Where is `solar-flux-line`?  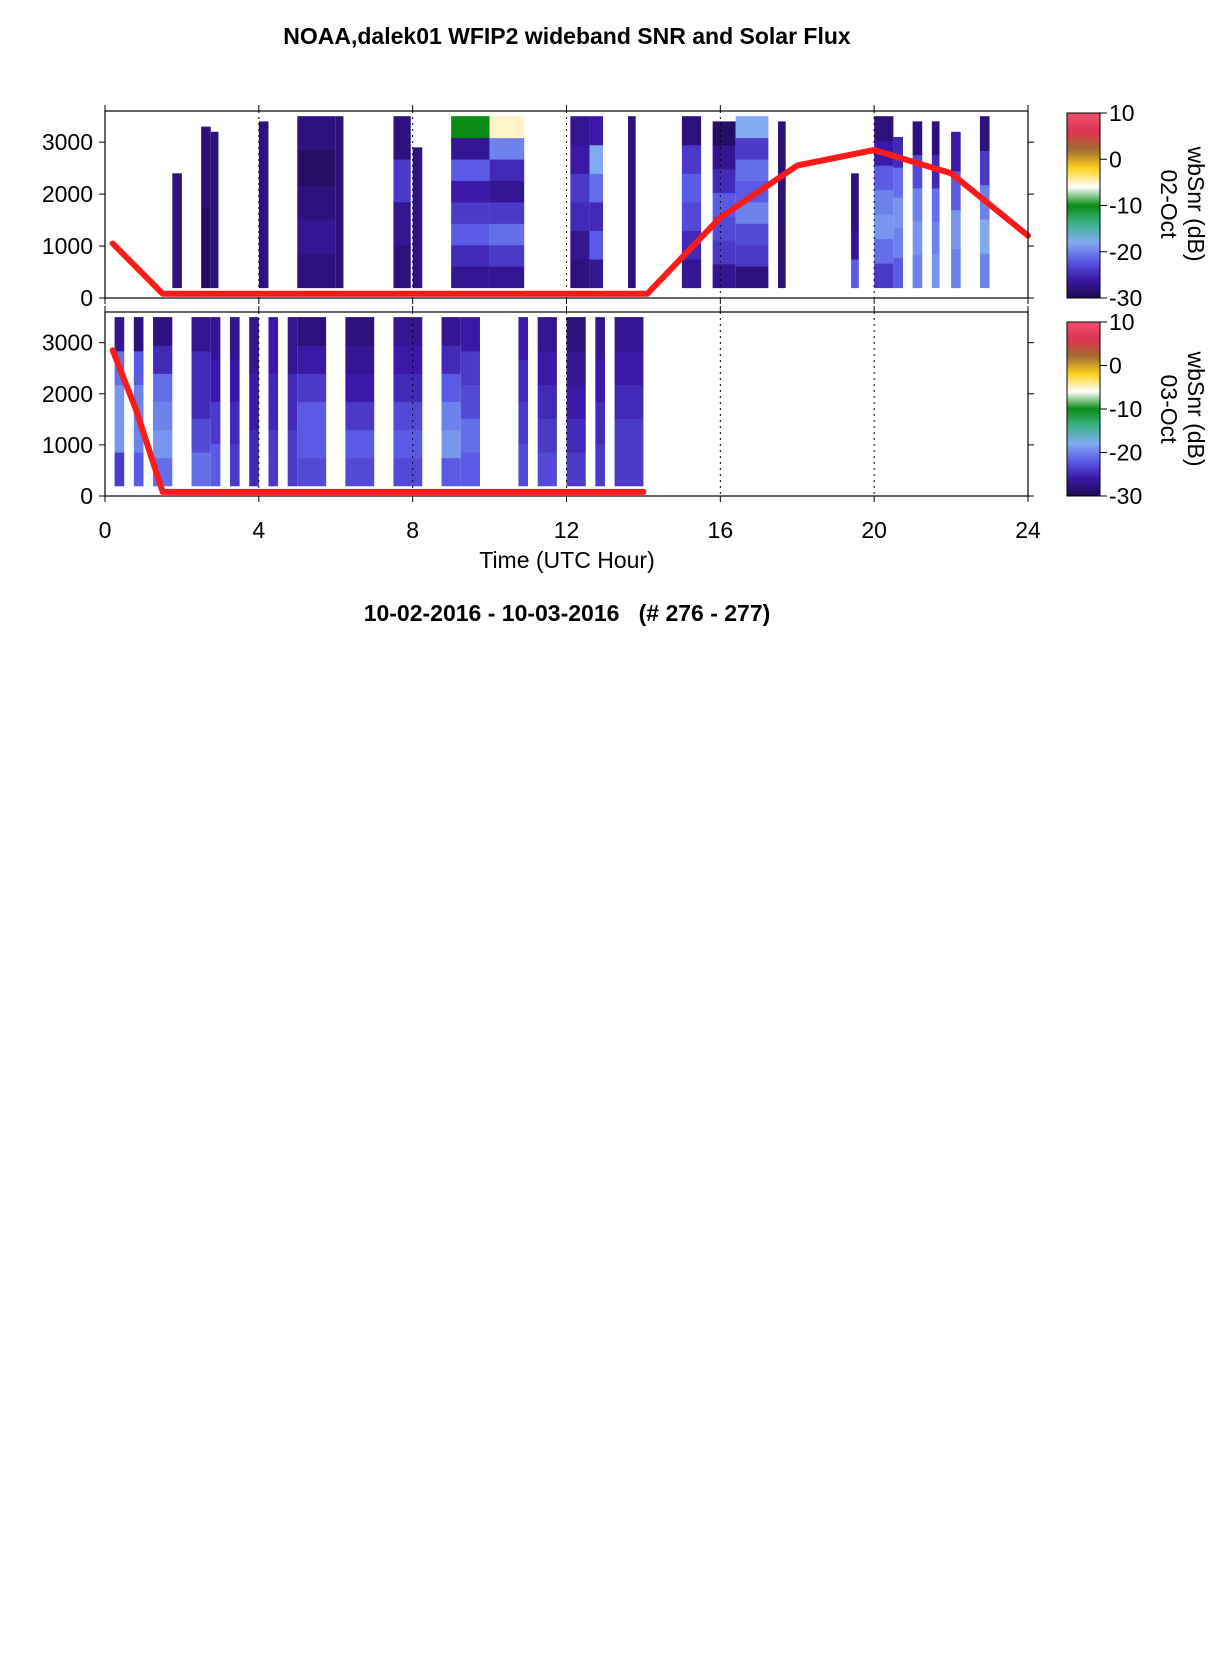
solar-flux-line is located at coordinates (570, 222).